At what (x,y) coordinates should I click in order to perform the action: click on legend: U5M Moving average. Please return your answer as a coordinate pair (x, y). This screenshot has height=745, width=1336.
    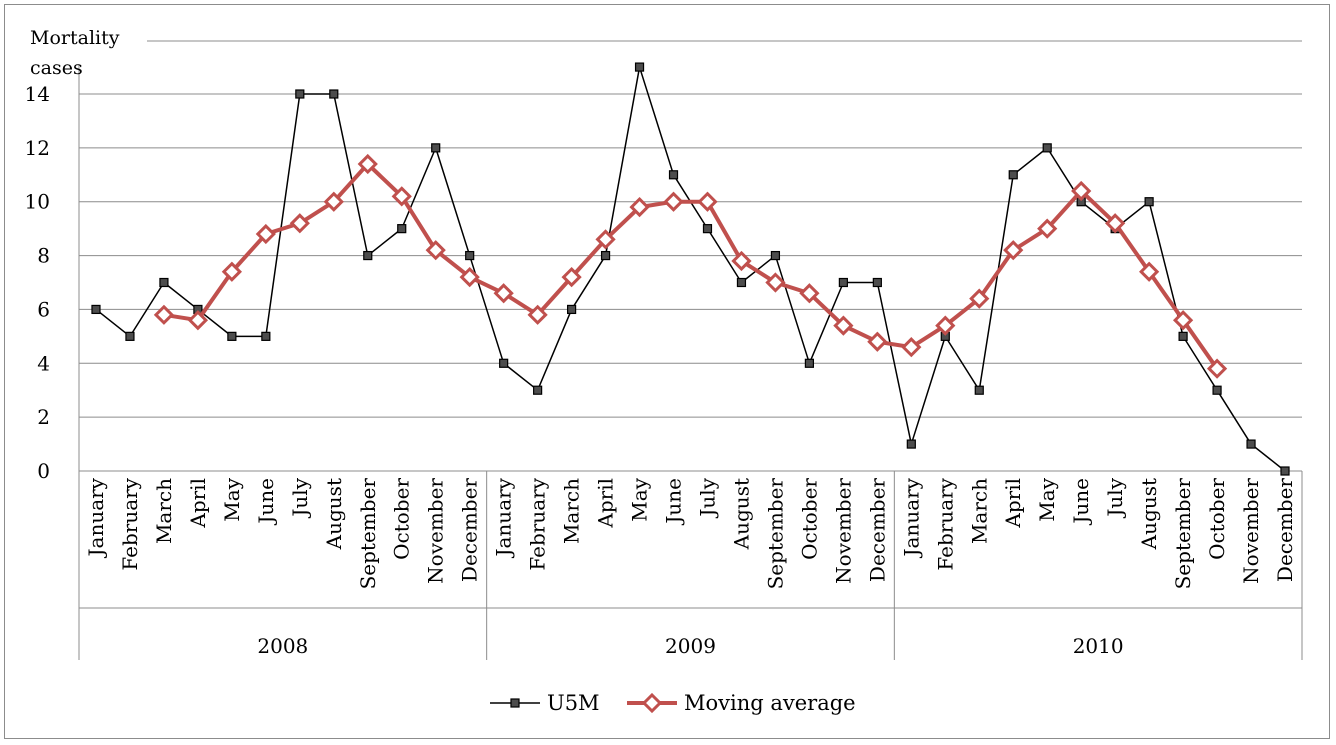
    Looking at the image, I should click on (673, 703).